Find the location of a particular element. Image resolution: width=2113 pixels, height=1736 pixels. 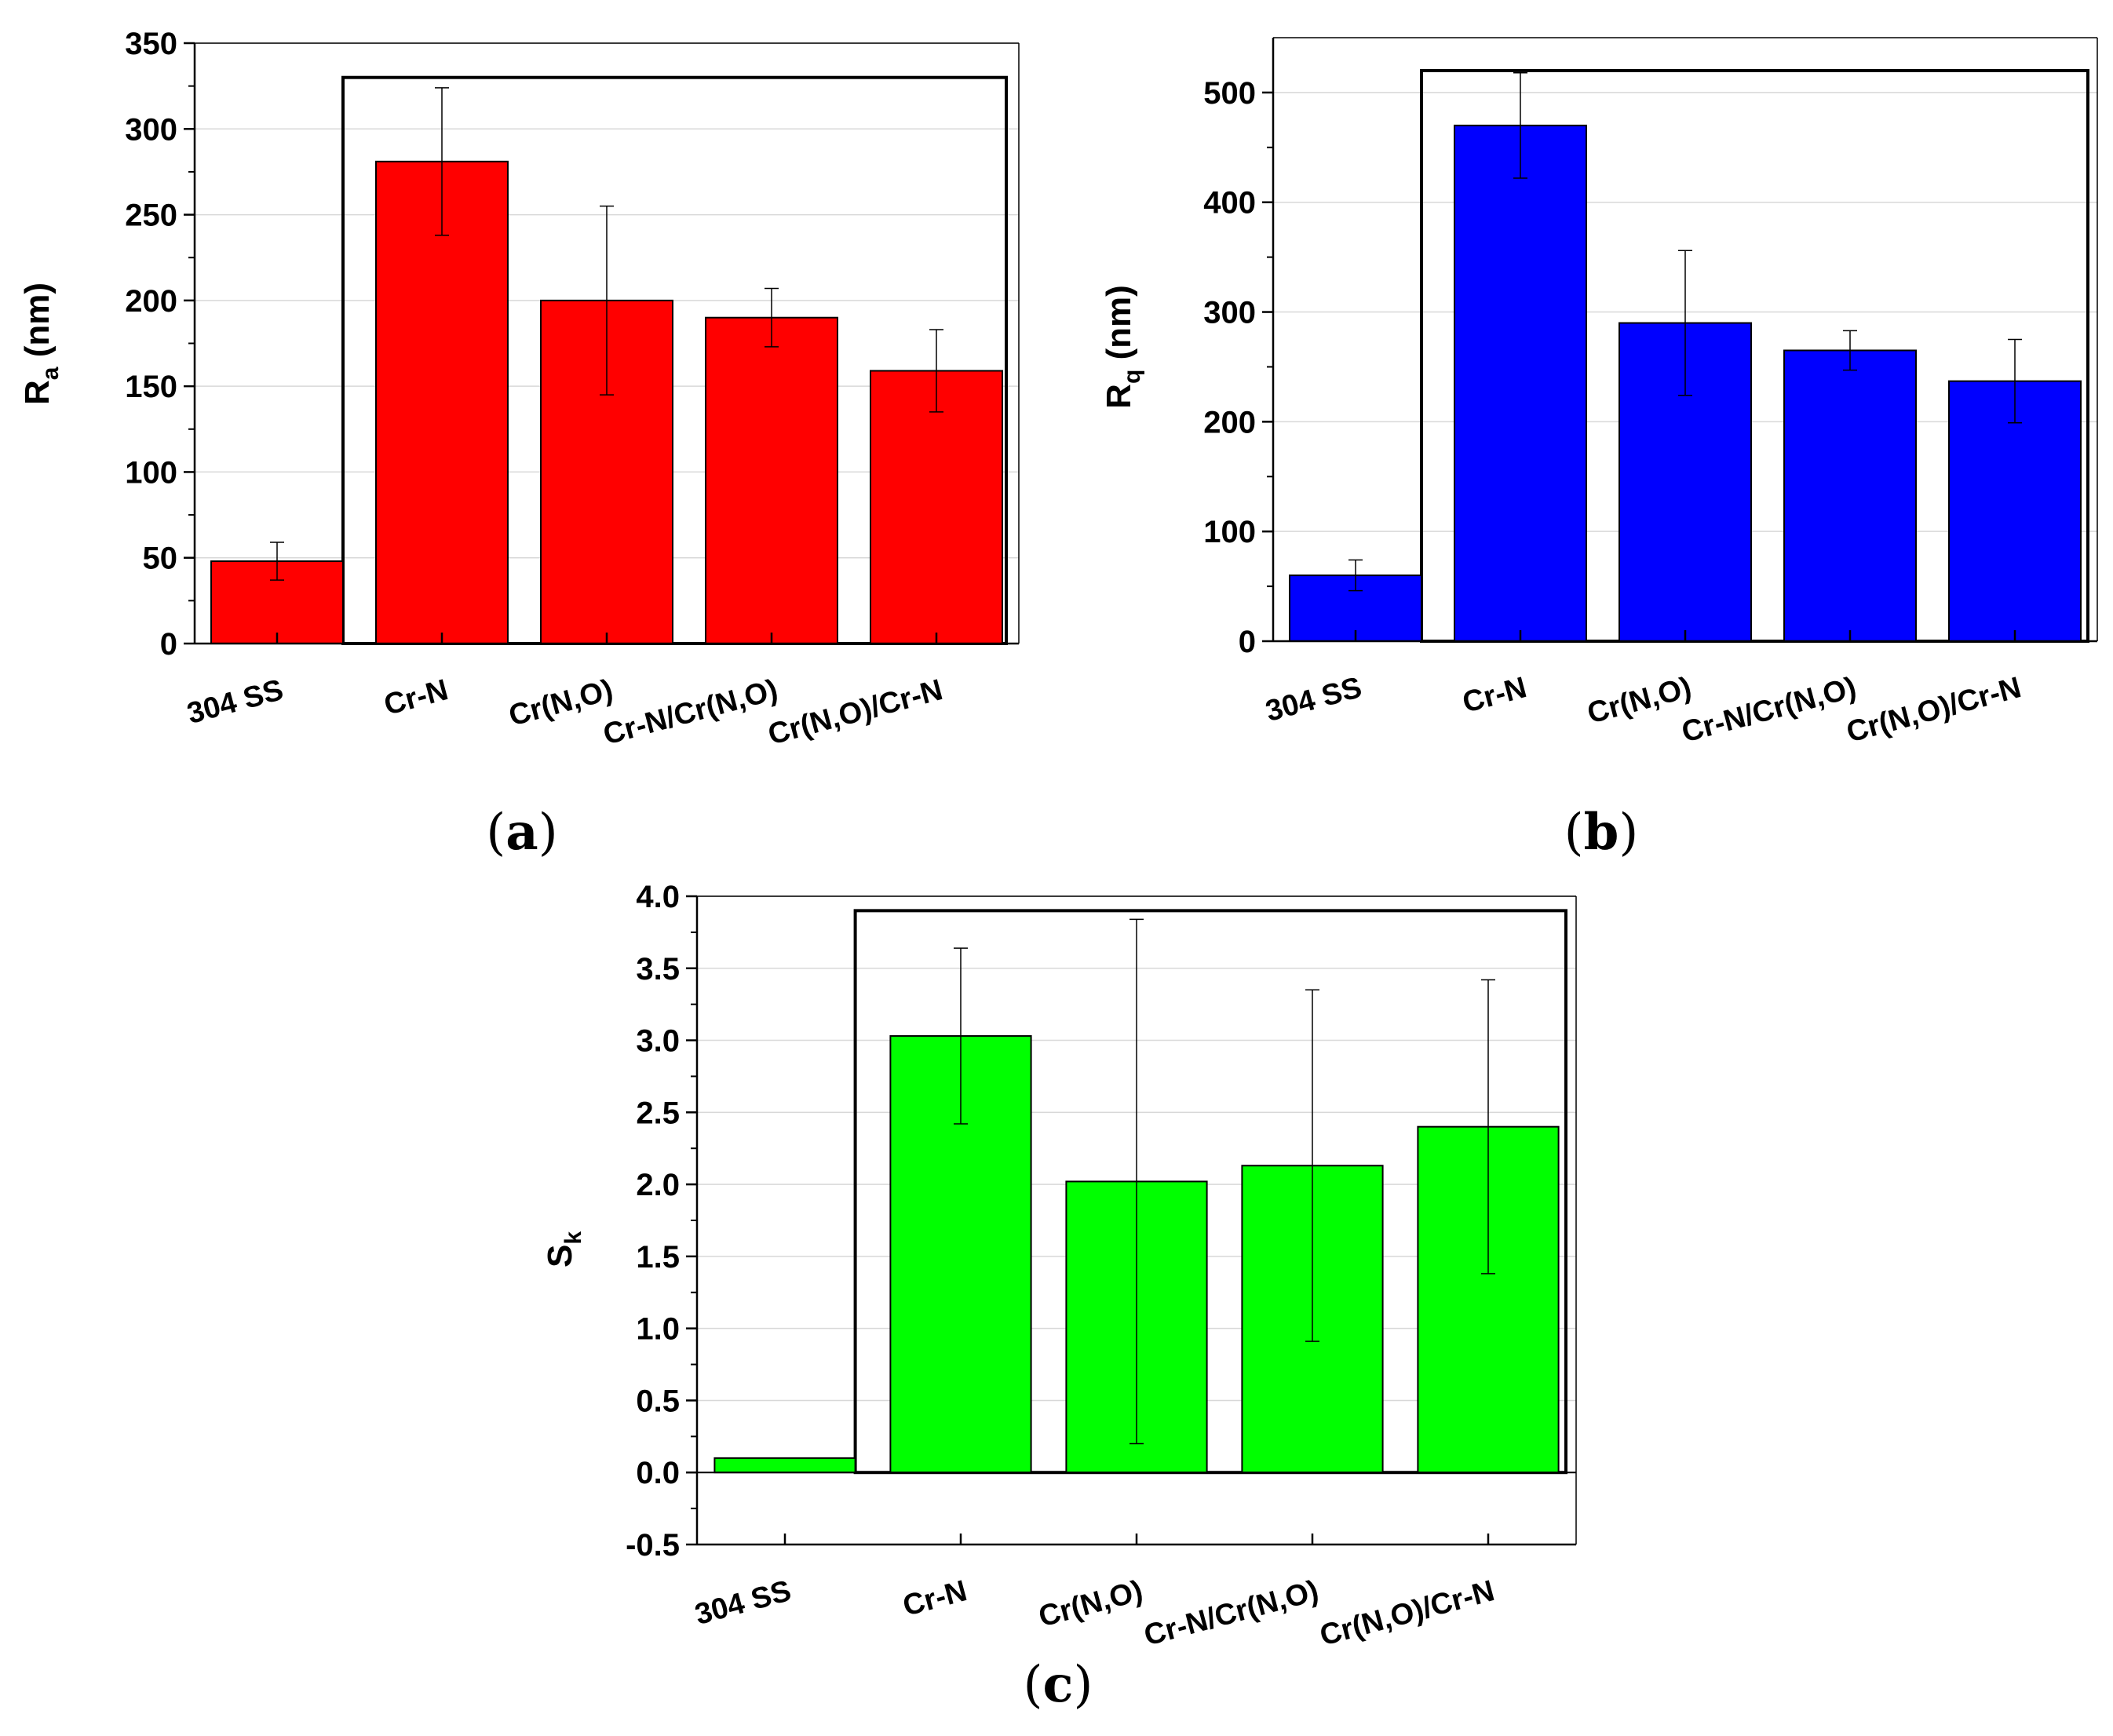

bar-304 SS is located at coordinates (784, 1465).